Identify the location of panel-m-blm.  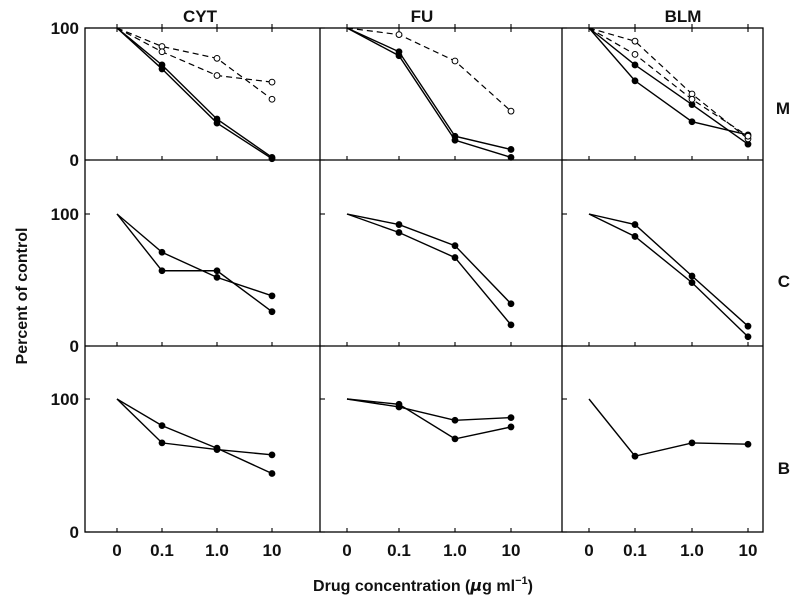
(670, 87).